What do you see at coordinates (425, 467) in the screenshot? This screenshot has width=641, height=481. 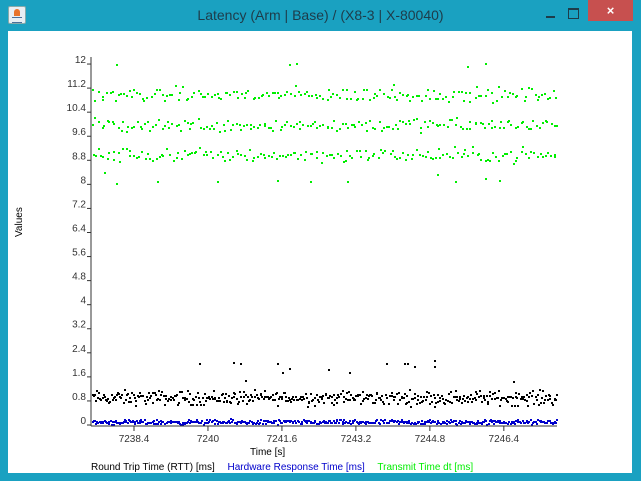 I see `legend-item-transmit-time: Transmit Time dt [ms]` at bounding box center [425, 467].